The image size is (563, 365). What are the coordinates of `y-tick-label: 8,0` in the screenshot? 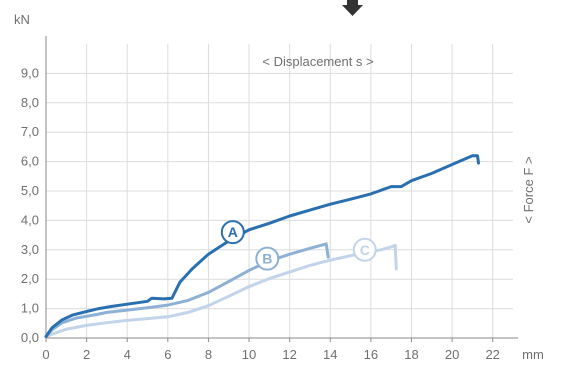 It's located at (30, 102).